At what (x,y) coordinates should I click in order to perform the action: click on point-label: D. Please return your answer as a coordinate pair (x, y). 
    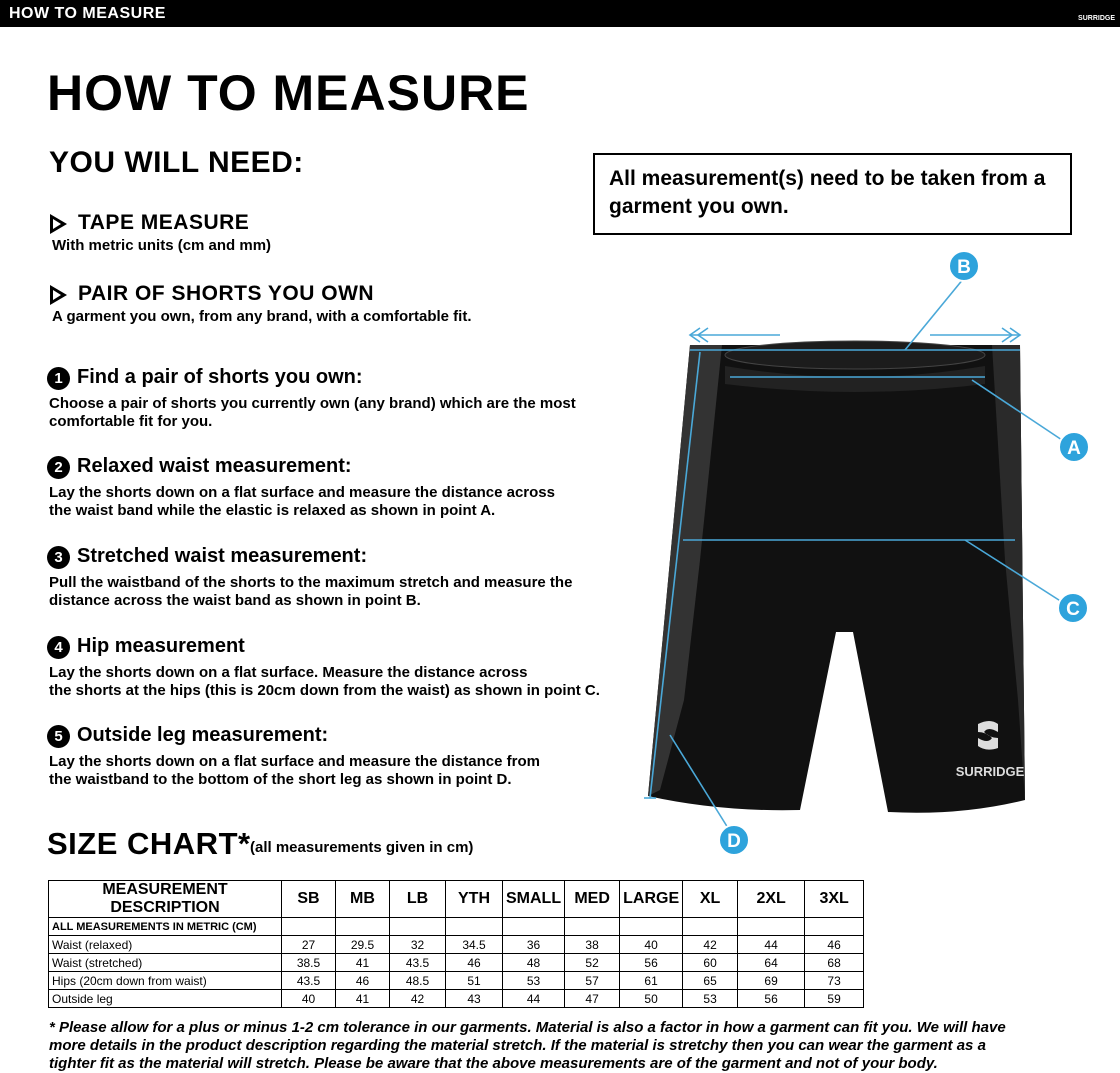
    Looking at the image, I should click on (734, 841).